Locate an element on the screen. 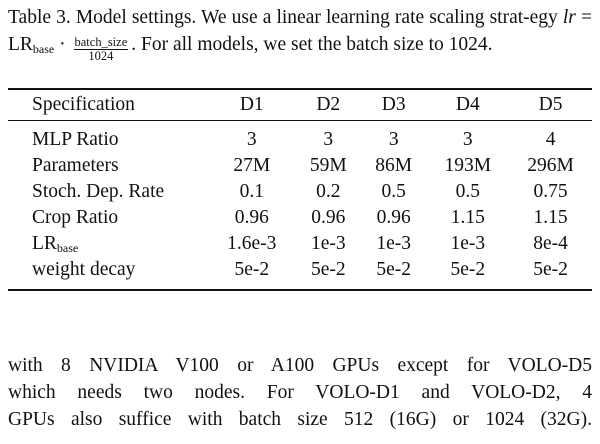  header-d4: D4 is located at coordinates (467, 104).